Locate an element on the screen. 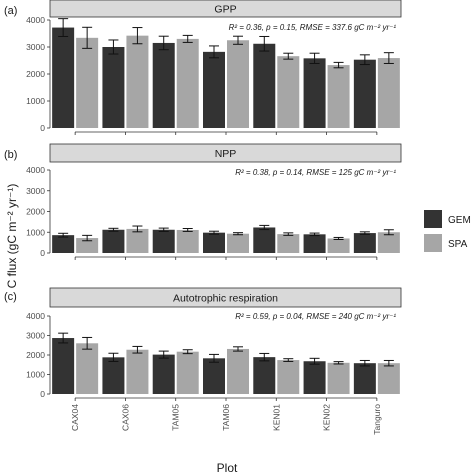  legend-label-gem: GEM is located at coordinates (459, 220).